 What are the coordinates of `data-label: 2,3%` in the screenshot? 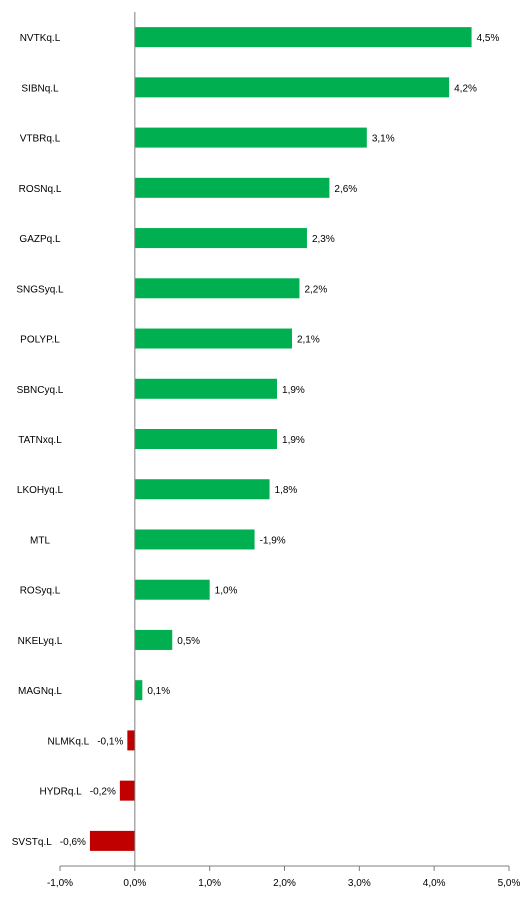 It's located at (323, 239).